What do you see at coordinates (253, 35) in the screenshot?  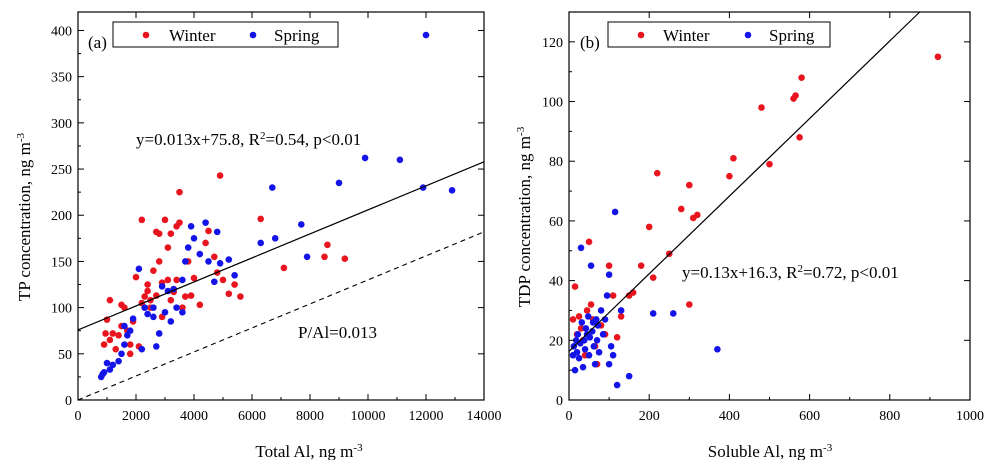 I see `panel-a-legend-marker-spring` at bounding box center [253, 35].